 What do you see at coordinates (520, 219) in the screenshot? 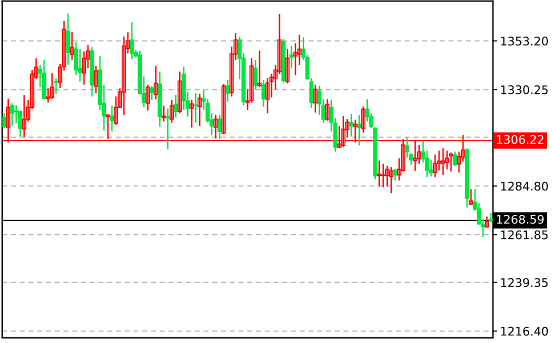
I see `ref-line-label: 1268.59` at bounding box center [520, 219].